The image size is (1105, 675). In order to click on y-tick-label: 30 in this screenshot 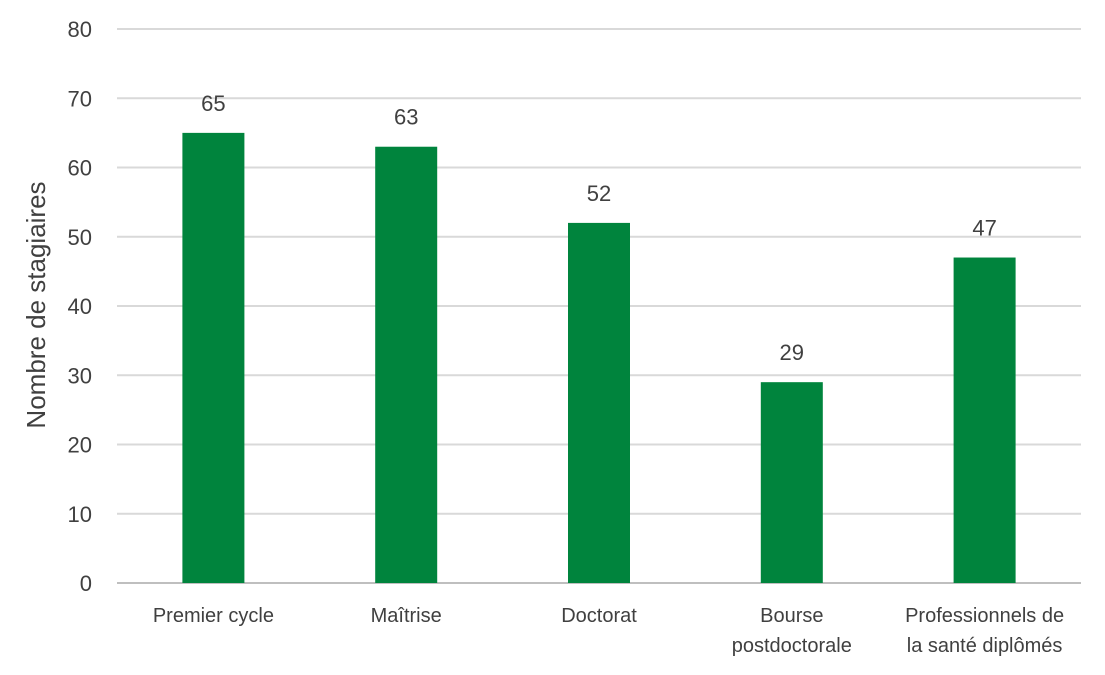, I will do `click(80, 375)`.